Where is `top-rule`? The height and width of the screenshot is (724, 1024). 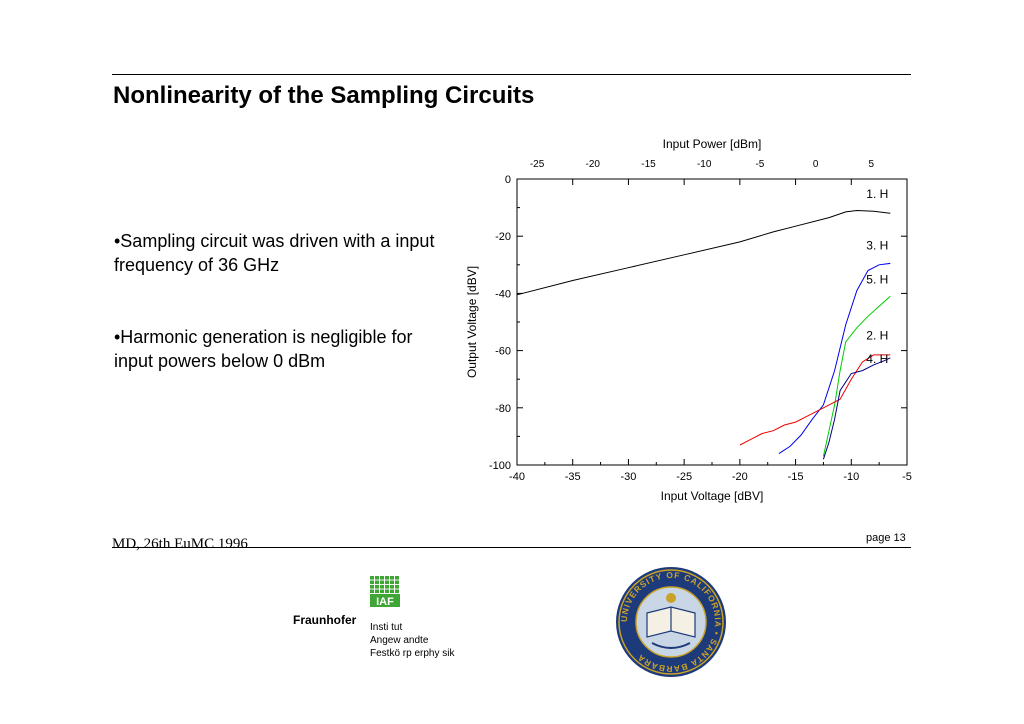 top-rule is located at coordinates (511, 74).